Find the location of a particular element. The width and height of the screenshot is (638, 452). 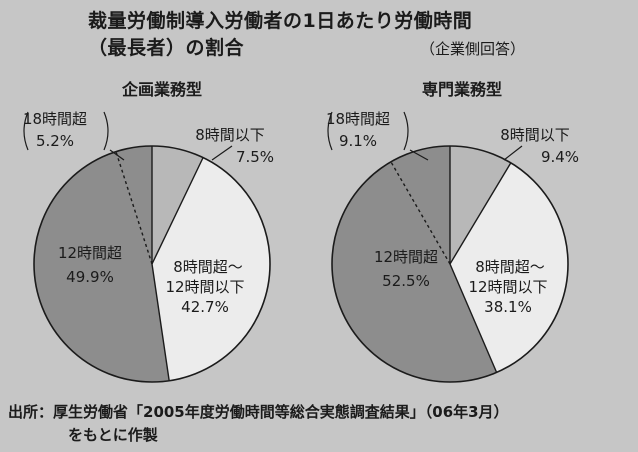

chart-title-line1: 裁量労働制導入労働者の1日あたり労働時間 is located at coordinates (280, 21).